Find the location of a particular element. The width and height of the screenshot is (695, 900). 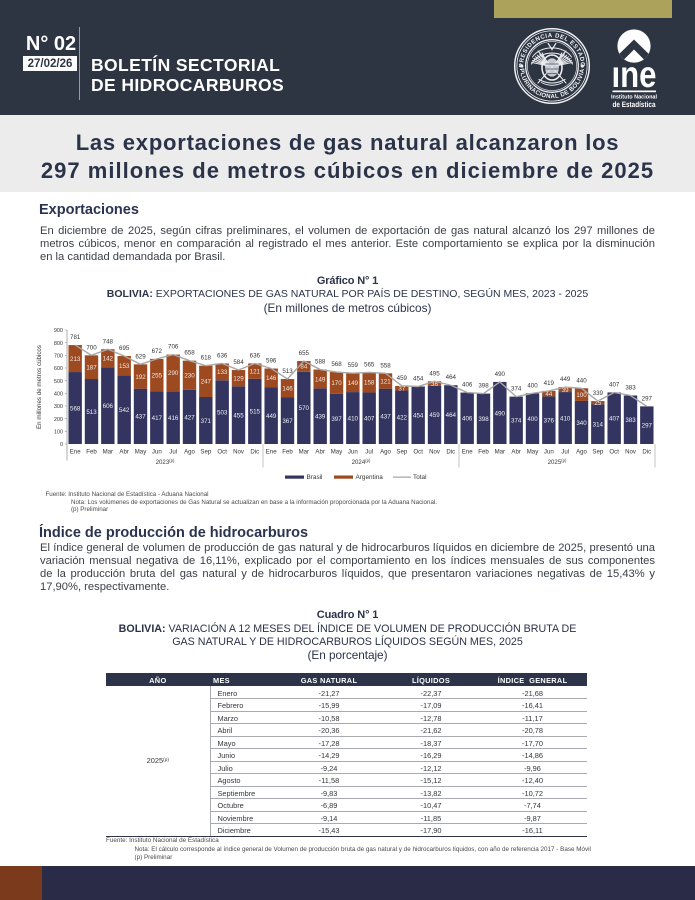

svg-text: 25 is located at coordinates (597, 403).